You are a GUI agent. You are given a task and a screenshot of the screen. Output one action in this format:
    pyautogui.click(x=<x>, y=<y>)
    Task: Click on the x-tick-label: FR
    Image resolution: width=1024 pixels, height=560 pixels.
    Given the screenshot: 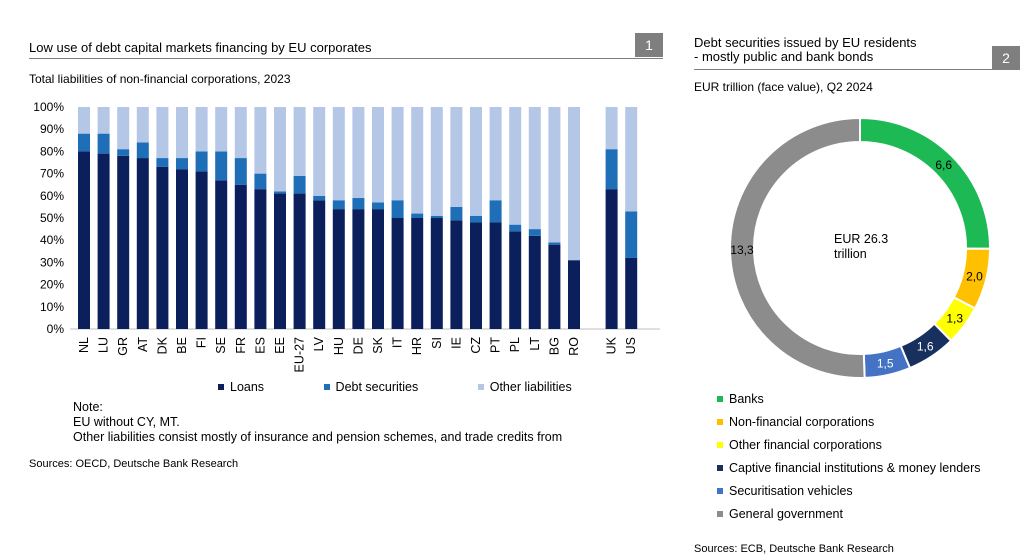 What is the action you would take?
    pyautogui.click(x=241, y=345)
    